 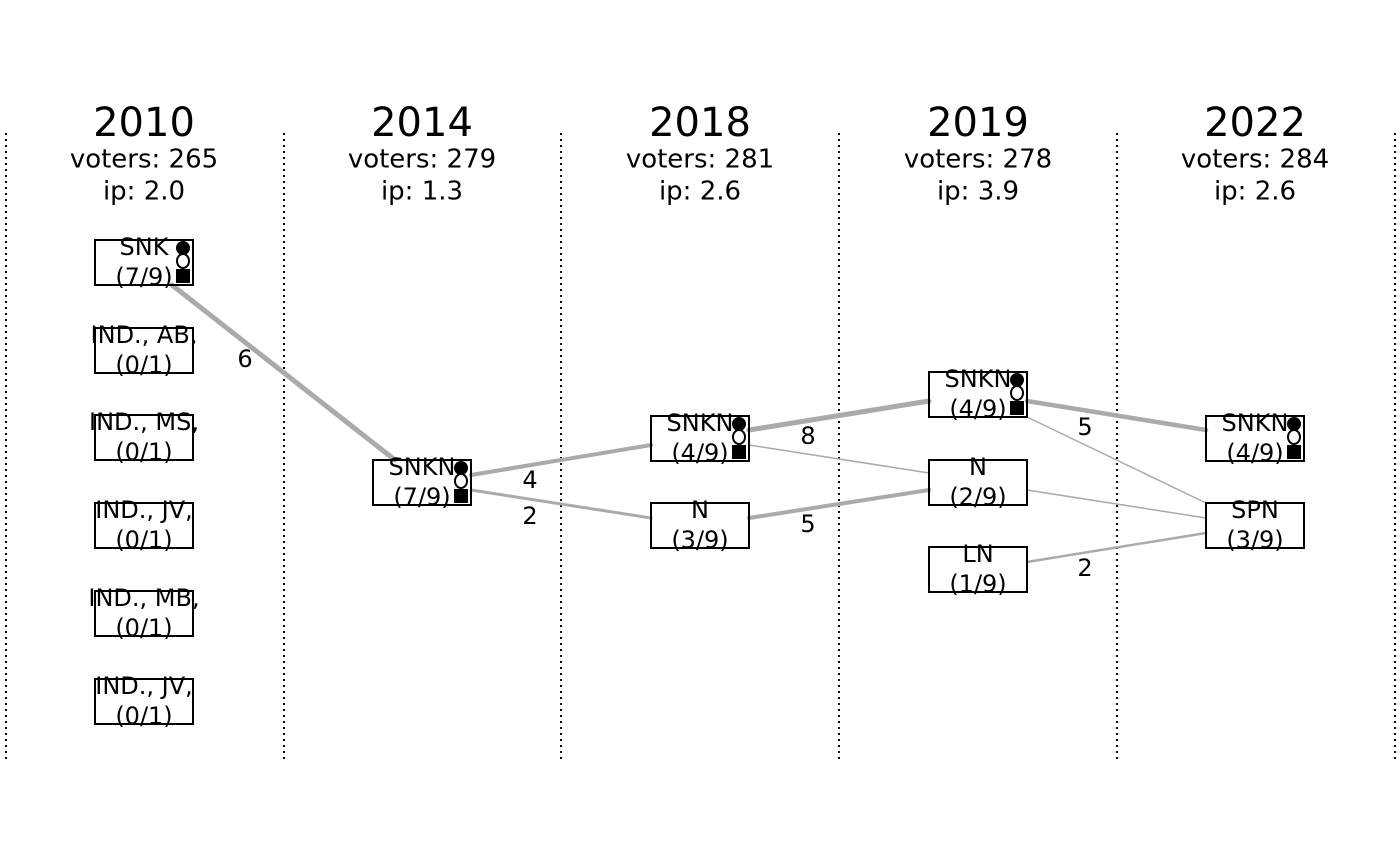 What do you see at coordinates (978, 123) in the screenshot?
I see `year: 2019` at bounding box center [978, 123].